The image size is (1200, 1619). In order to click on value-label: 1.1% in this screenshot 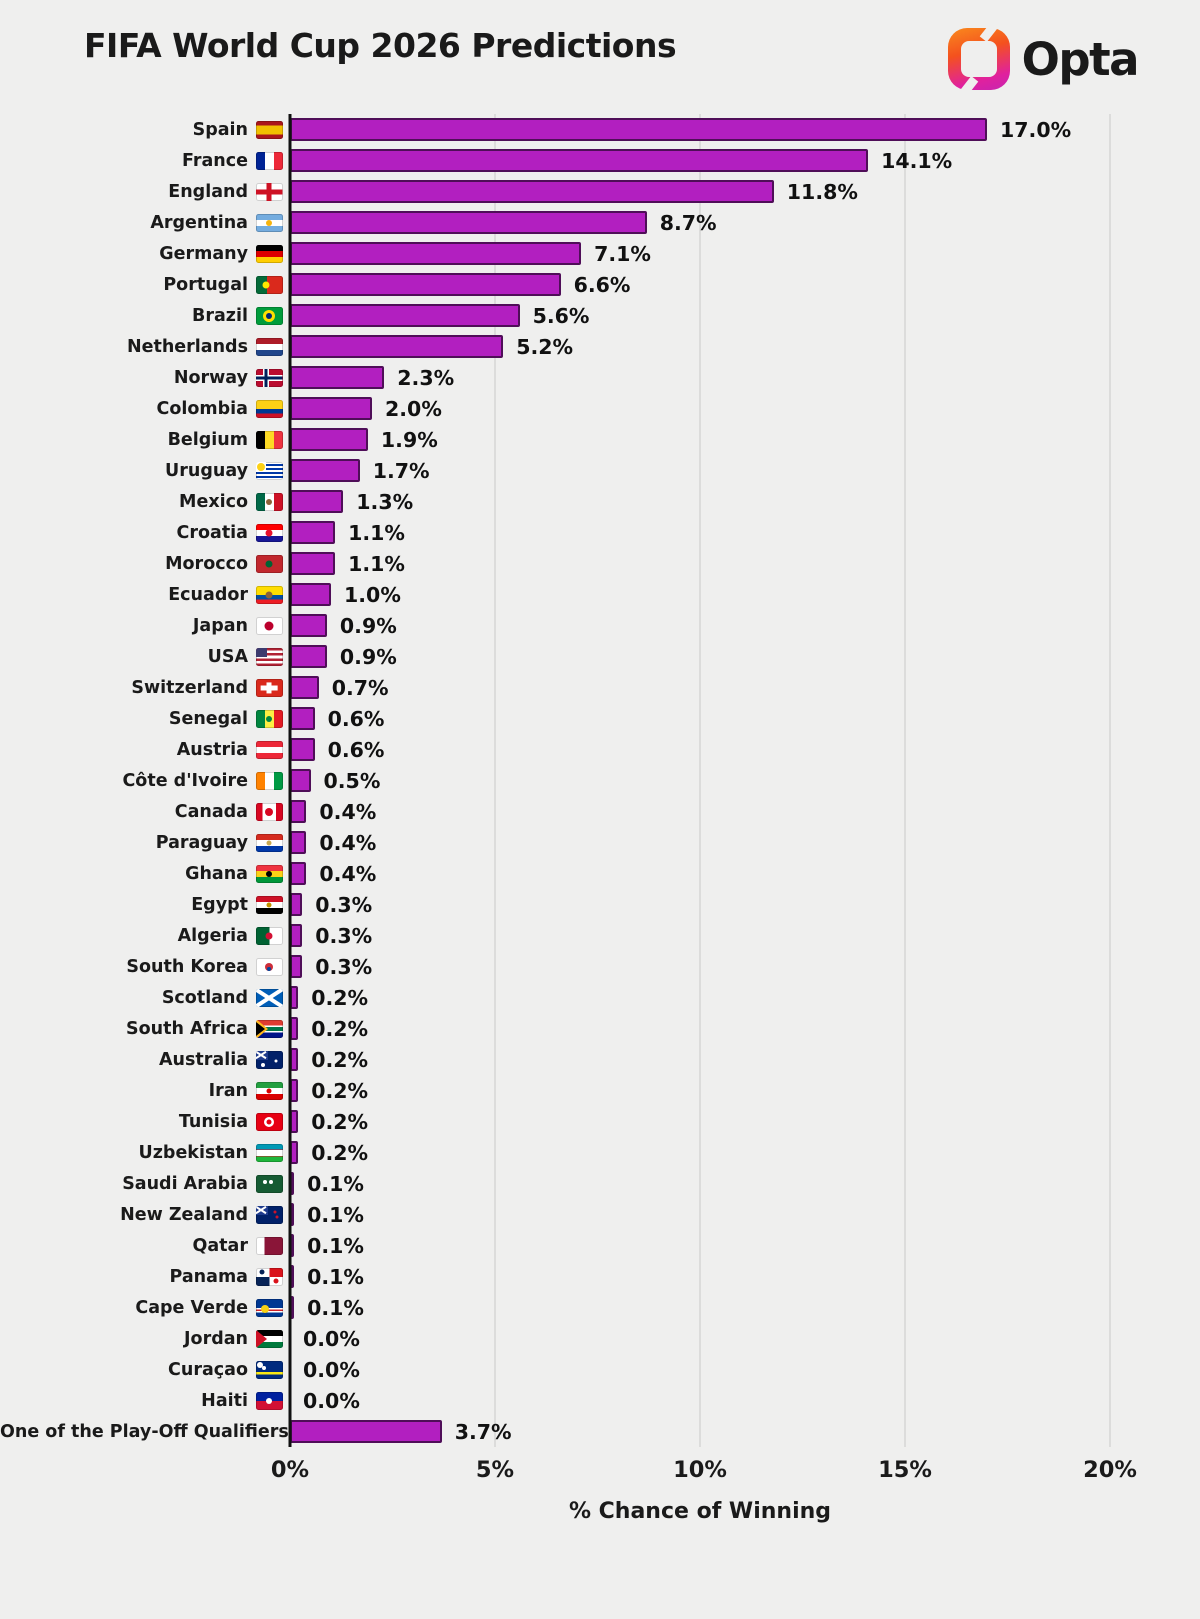, I will do `click(376, 563)`.